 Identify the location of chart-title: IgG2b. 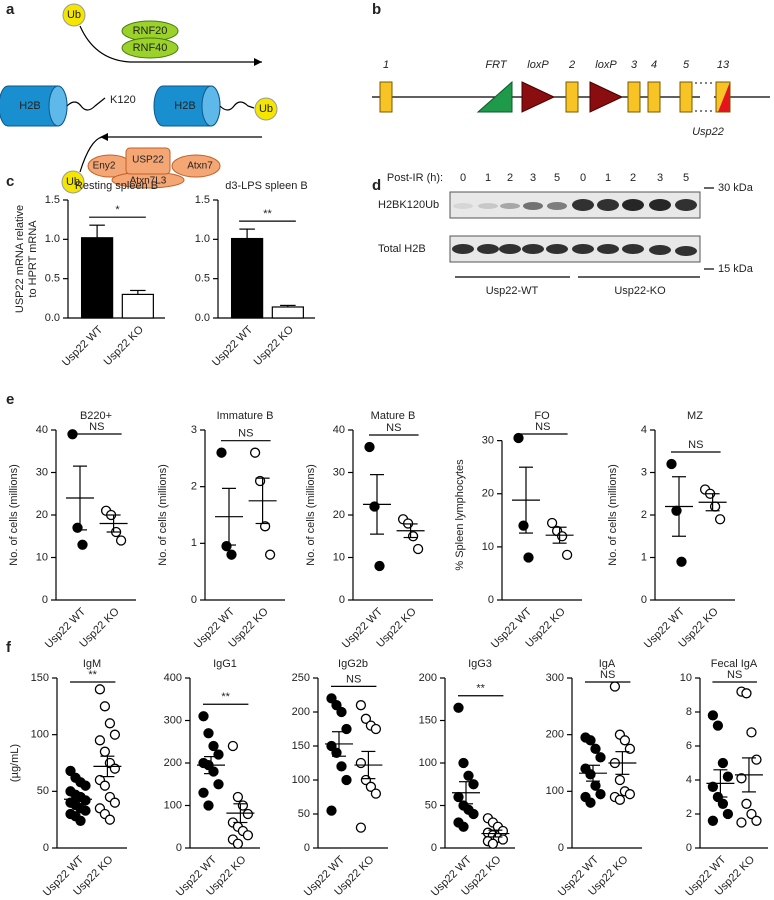
(353, 664).